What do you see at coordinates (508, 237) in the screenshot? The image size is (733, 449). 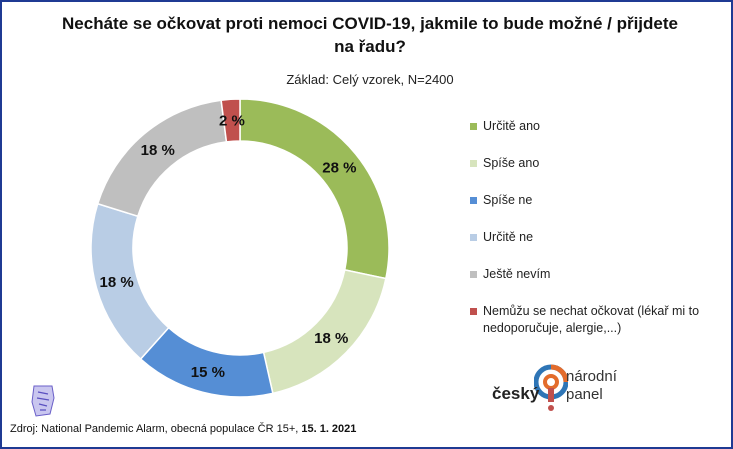 I see `legend-label: Určitě ne` at bounding box center [508, 237].